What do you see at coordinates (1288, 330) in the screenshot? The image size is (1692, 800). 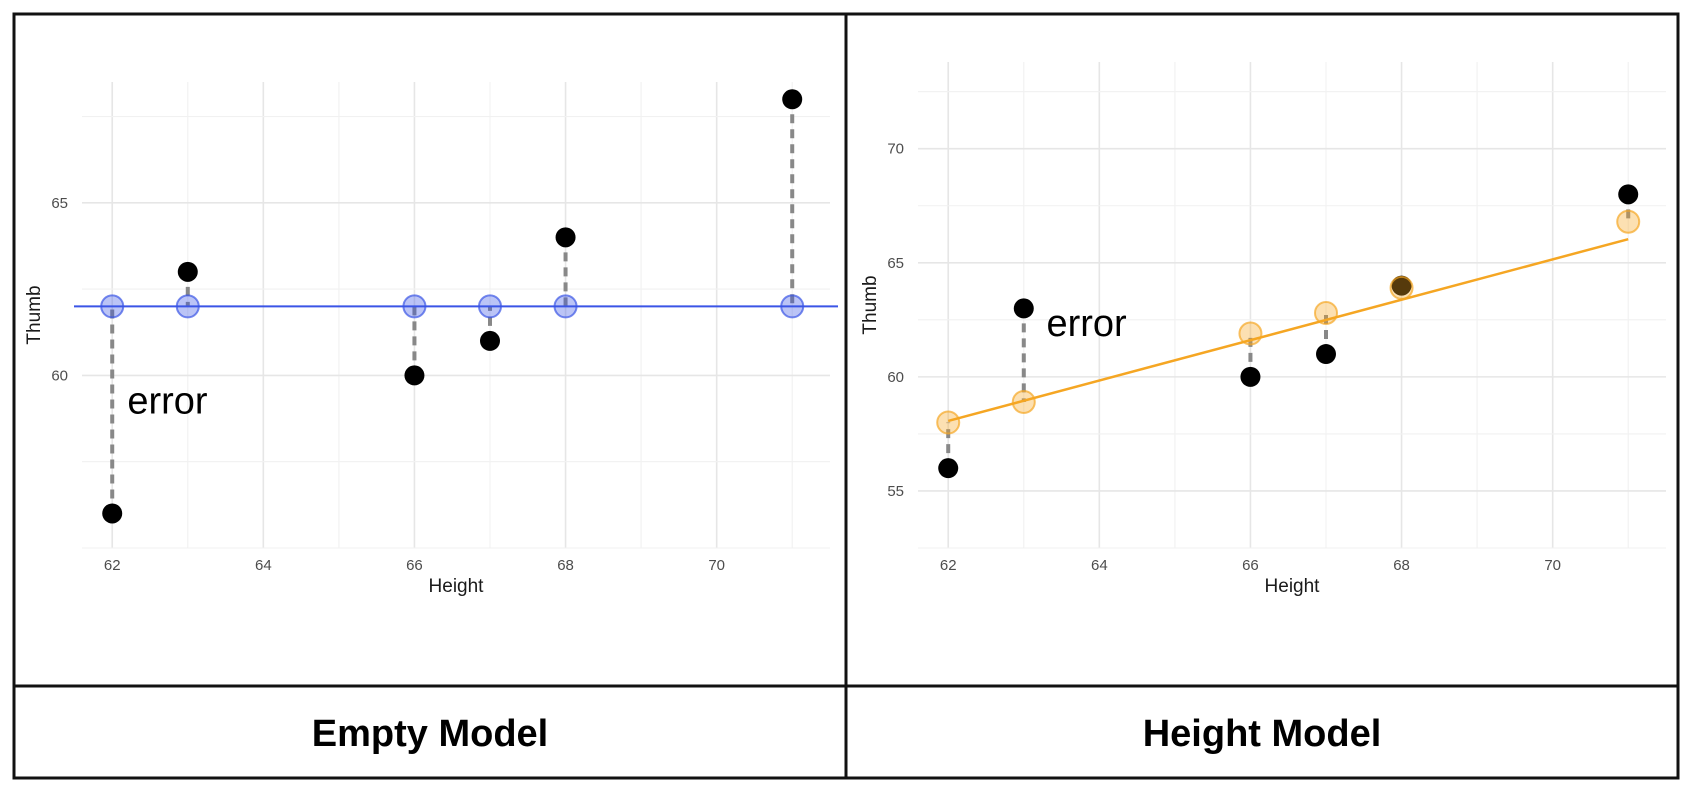 I see `model-line` at bounding box center [1288, 330].